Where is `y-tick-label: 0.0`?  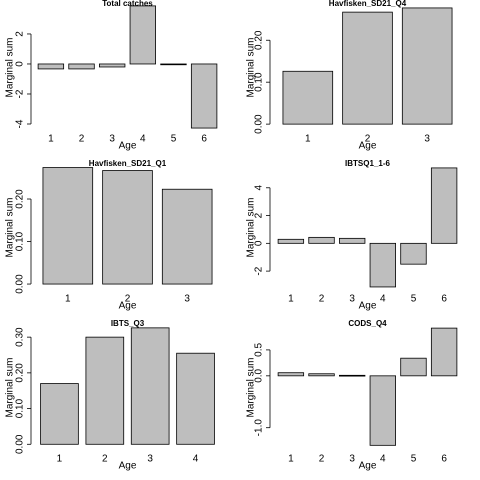
y-tick-label: 0.0 is located at coordinates (259, 375).